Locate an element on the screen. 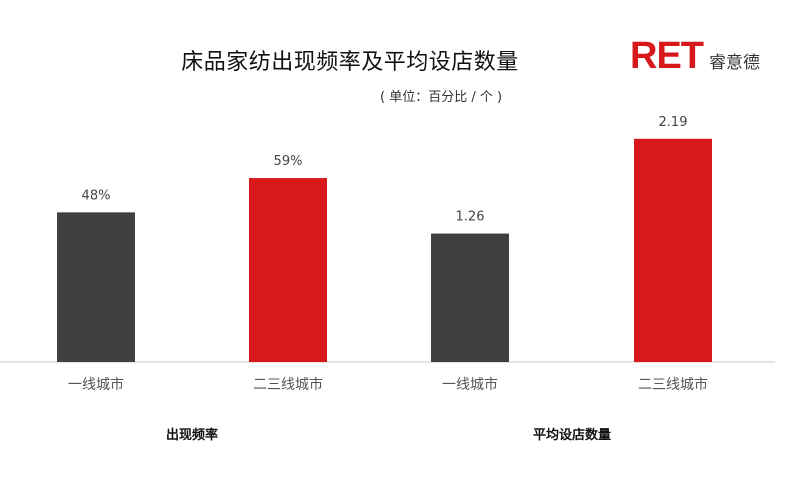  group-label: 平均设店数量 is located at coordinates (572, 435).